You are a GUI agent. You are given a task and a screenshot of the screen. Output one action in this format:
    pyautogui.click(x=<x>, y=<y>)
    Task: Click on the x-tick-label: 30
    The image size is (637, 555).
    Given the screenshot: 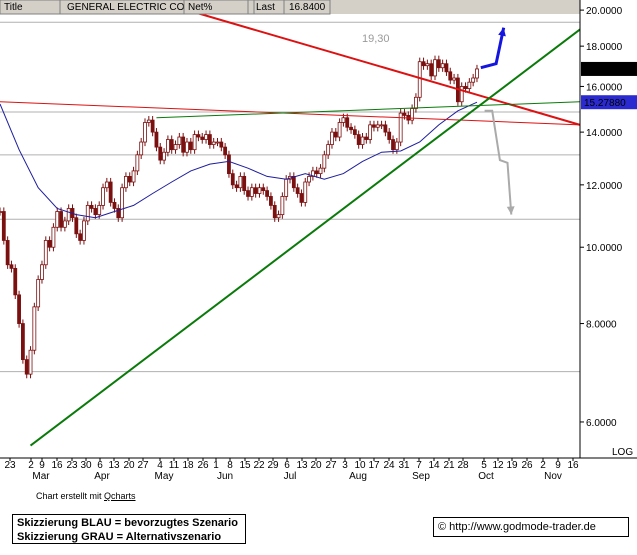 What is the action you would take?
    pyautogui.click(x=86, y=465)
    